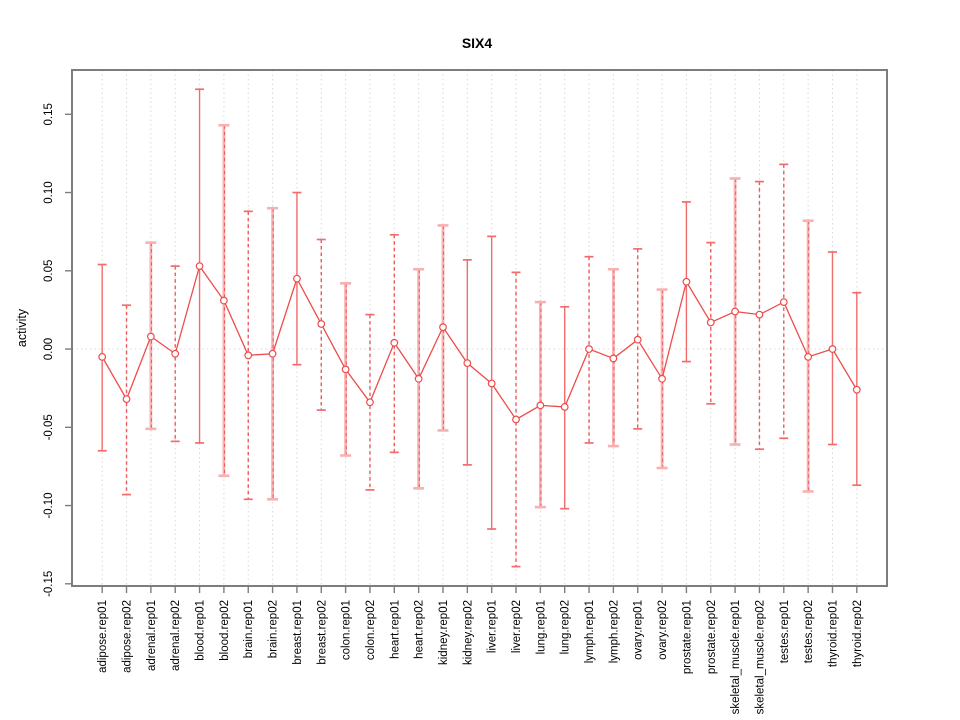  What do you see at coordinates (128, 636) in the screenshot?
I see `x-tick-label: adipose.rep02` at bounding box center [128, 636].